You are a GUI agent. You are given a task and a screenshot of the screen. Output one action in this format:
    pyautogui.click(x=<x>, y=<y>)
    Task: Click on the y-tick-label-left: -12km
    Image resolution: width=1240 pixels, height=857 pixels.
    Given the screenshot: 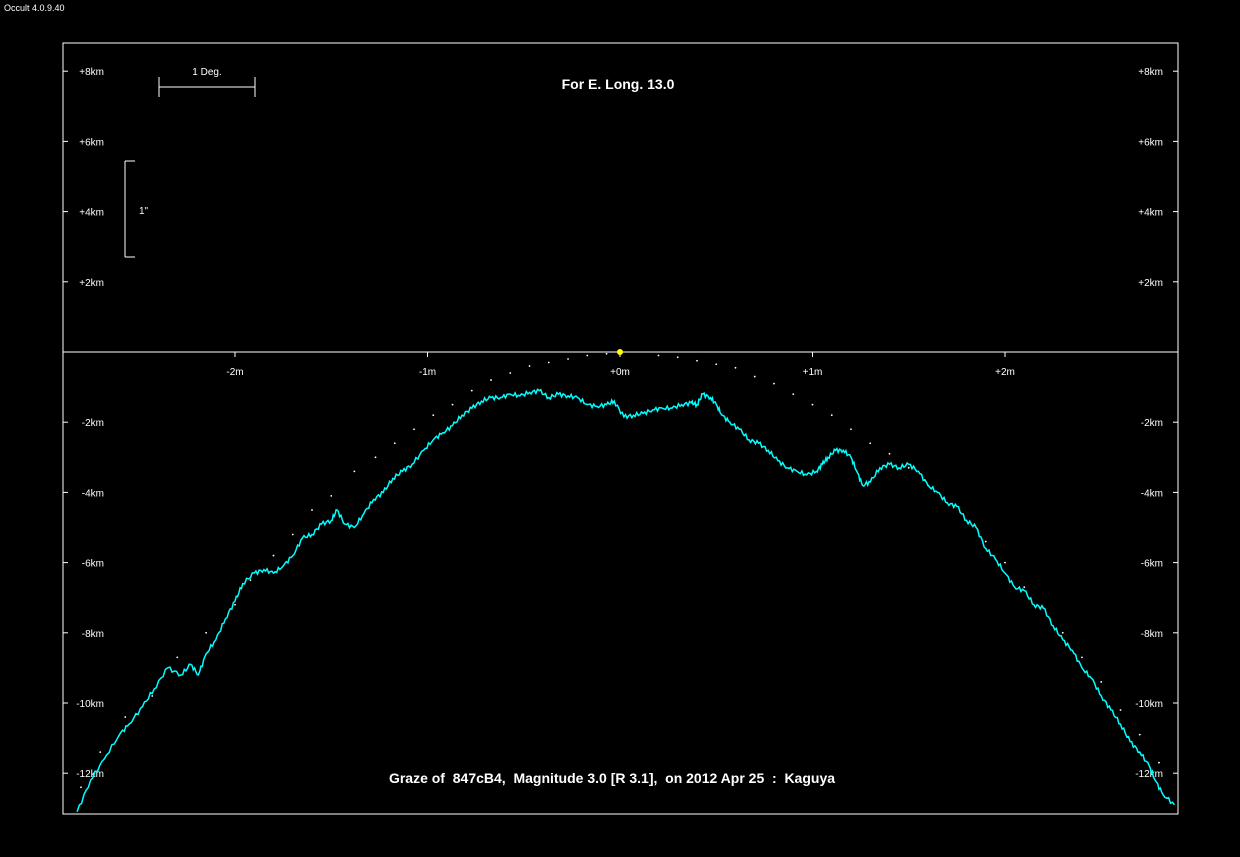 What is the action you would take?
    pyautogui.click(x=90, y=774)
    